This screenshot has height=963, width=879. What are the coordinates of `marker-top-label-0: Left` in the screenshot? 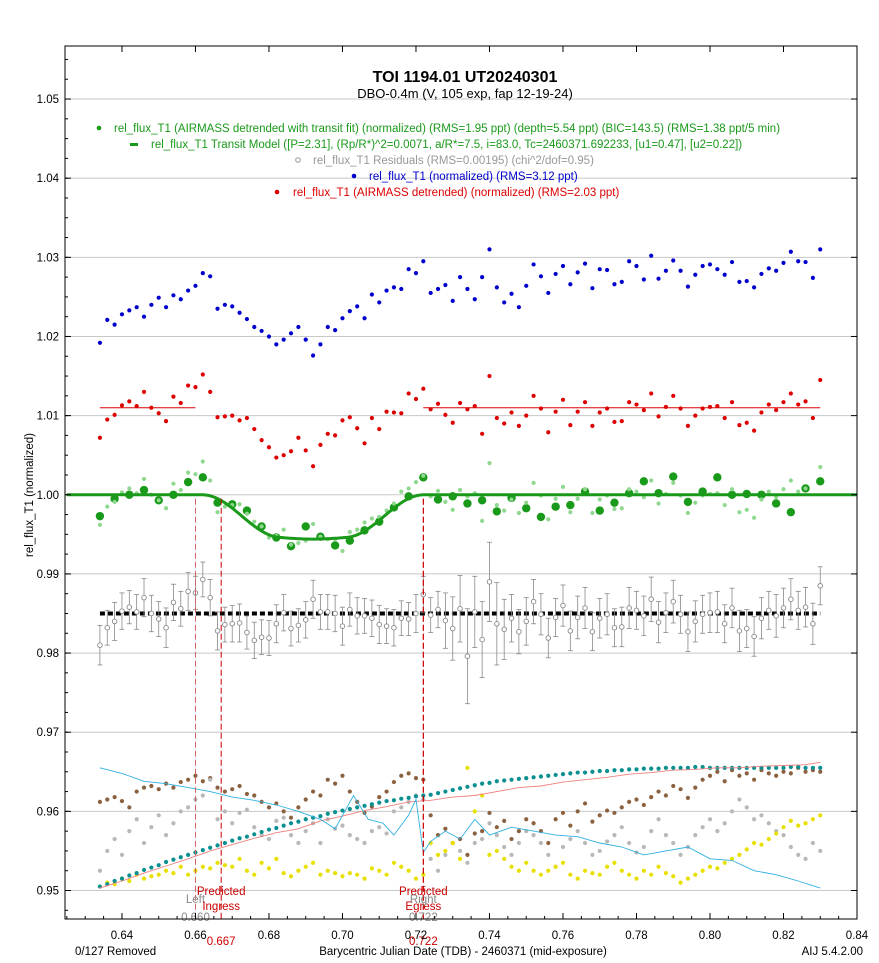 It's located at (196, 900).